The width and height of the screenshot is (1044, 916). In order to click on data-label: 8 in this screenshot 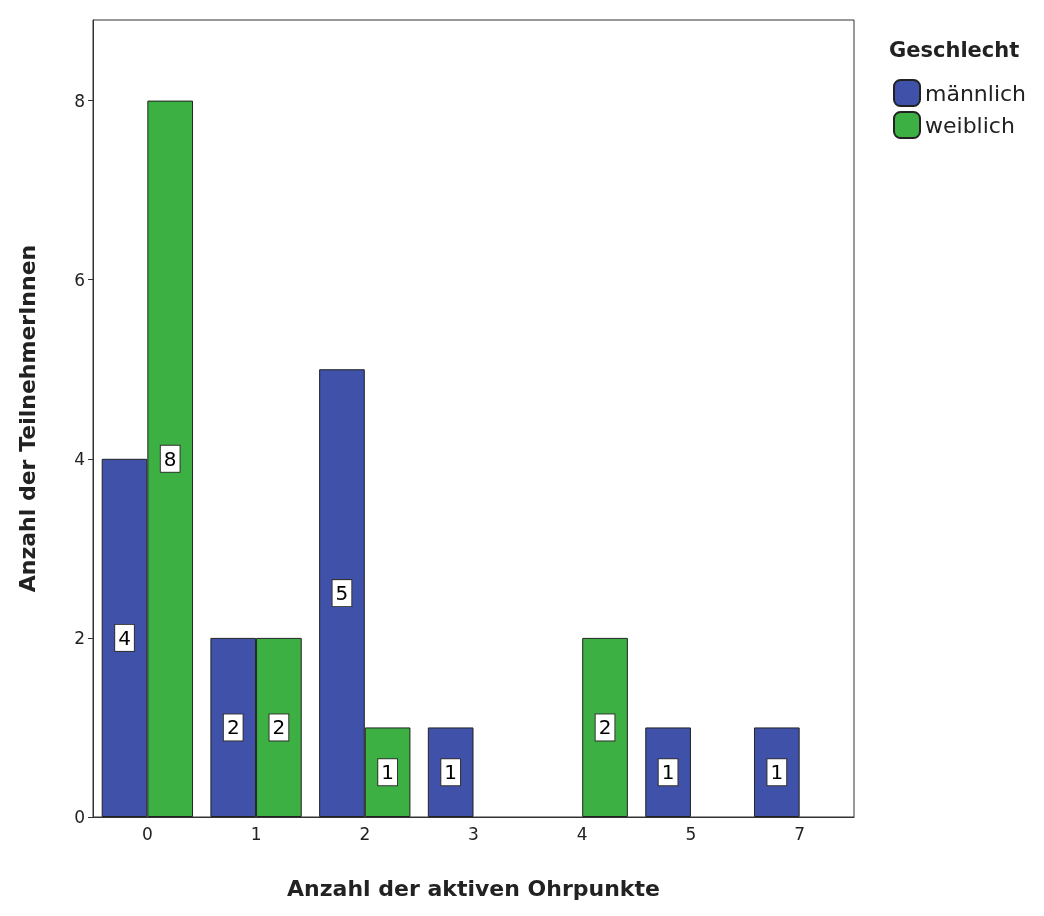, I will do `click(170, 458)`.